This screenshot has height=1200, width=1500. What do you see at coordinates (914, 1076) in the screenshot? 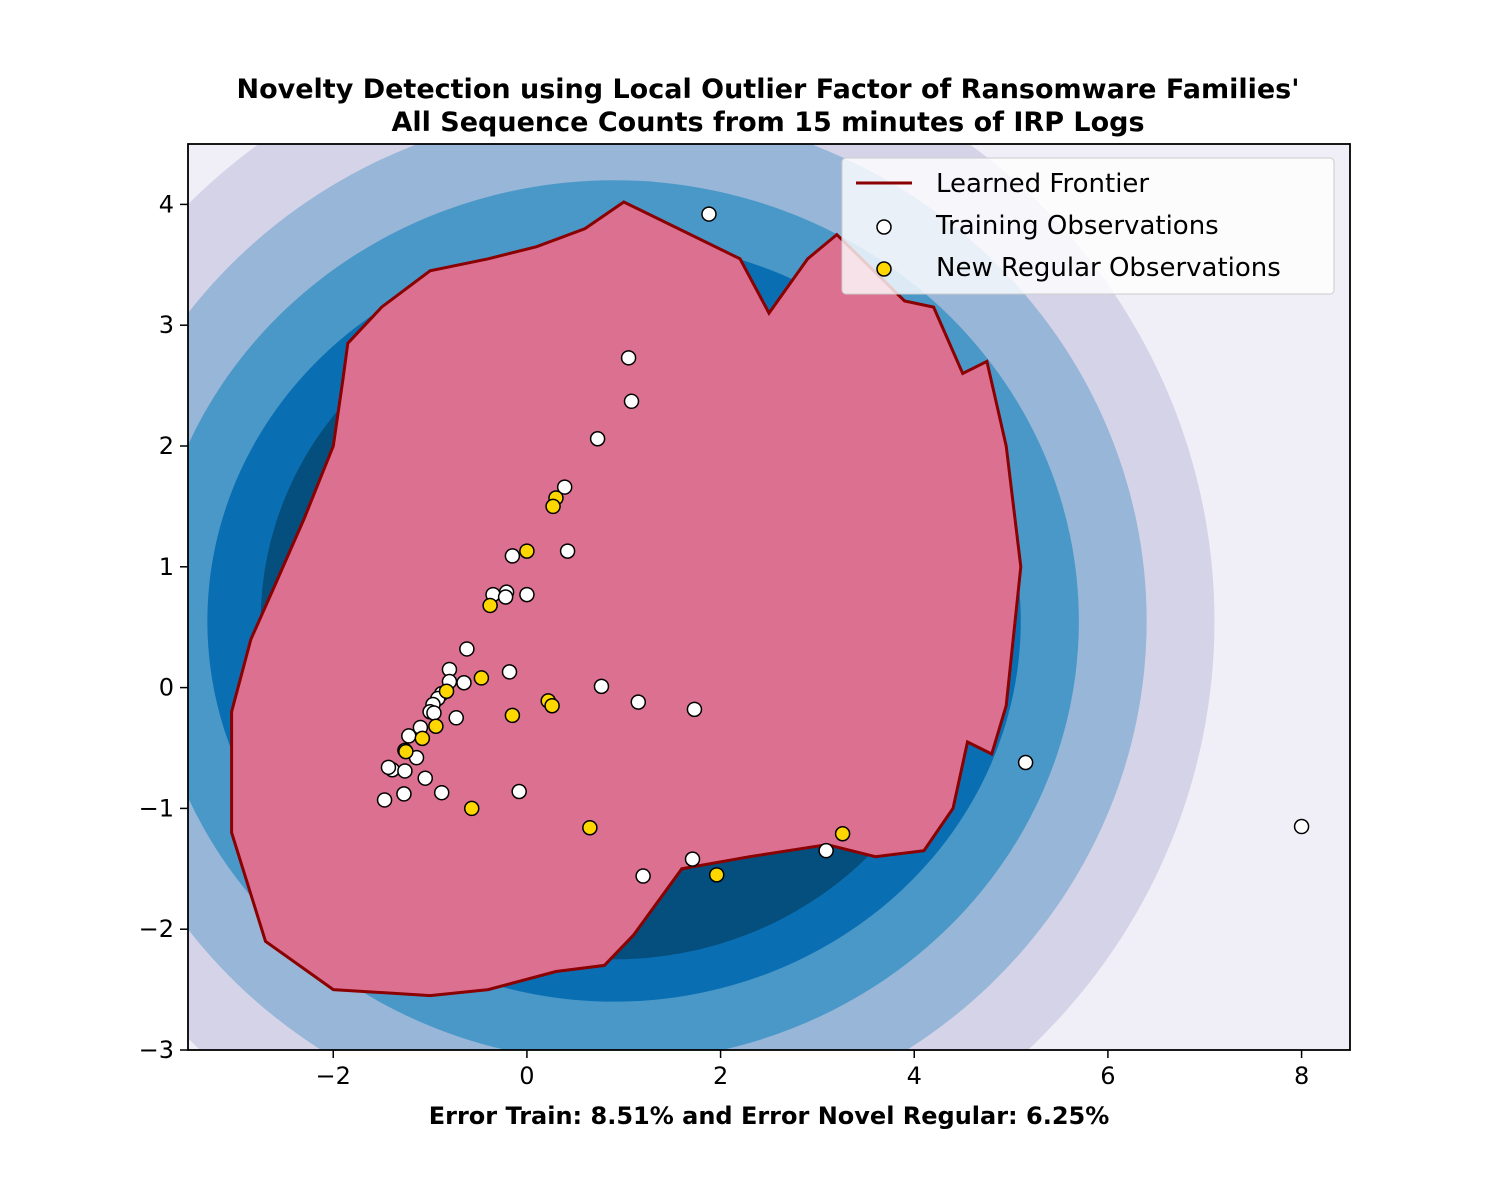
I see `x-tick-label: 4` at bounding box center [914, 1076].